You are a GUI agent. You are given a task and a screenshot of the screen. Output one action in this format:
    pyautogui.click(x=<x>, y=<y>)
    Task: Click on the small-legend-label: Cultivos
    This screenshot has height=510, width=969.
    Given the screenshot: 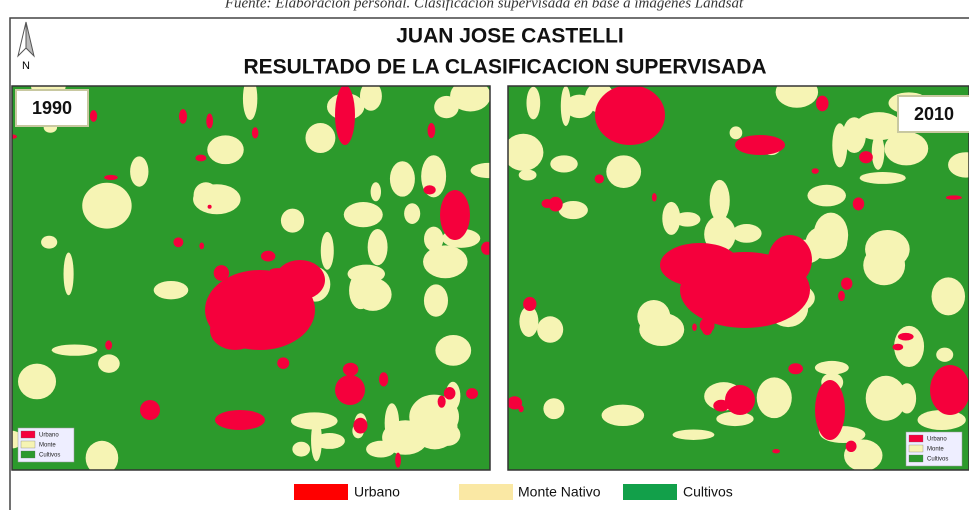 What is the action you would take?
    pyautogui.click(x=49, y=456)
    